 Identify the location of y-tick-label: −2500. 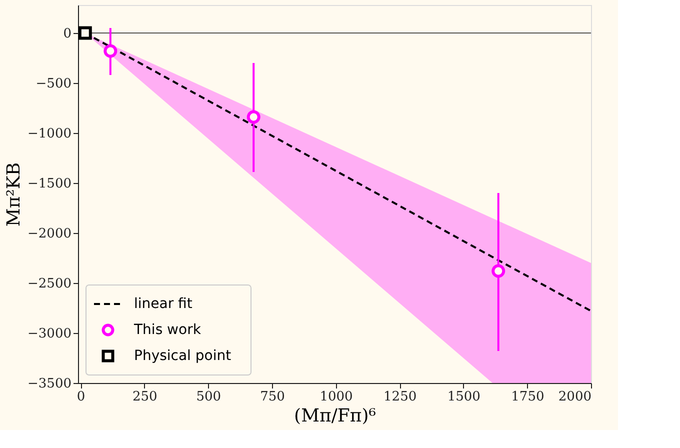
(50, 284).